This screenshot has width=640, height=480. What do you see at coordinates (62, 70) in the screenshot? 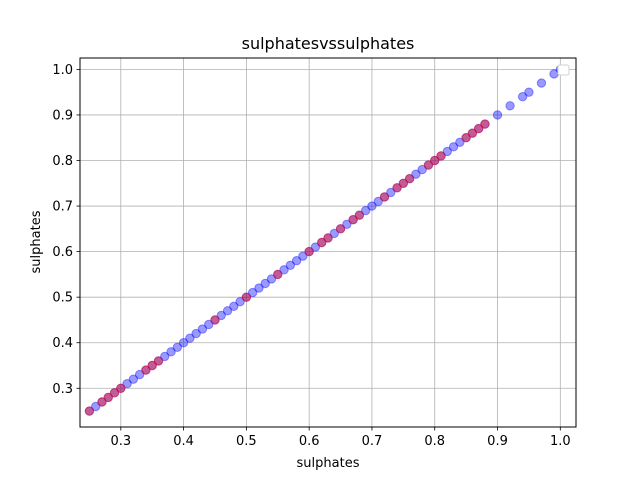
I see `y-tick-label: 1.0` at bounding box center [62, 70].